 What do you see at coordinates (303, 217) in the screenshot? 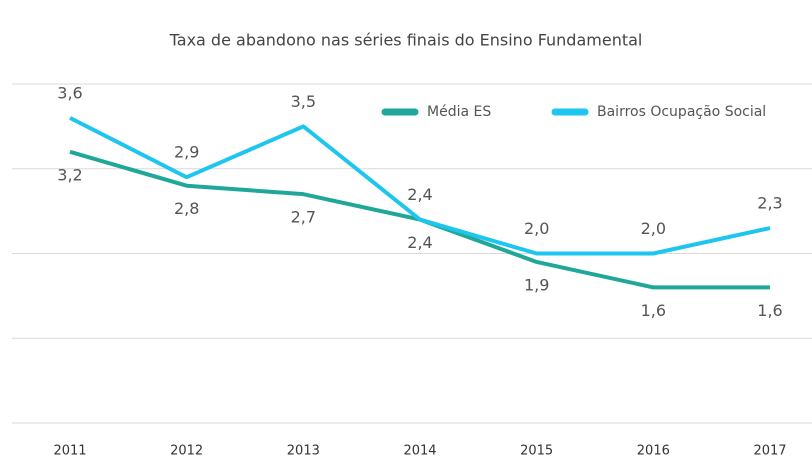
I see `data-label: 2,7` at bounding box center [303, 217].